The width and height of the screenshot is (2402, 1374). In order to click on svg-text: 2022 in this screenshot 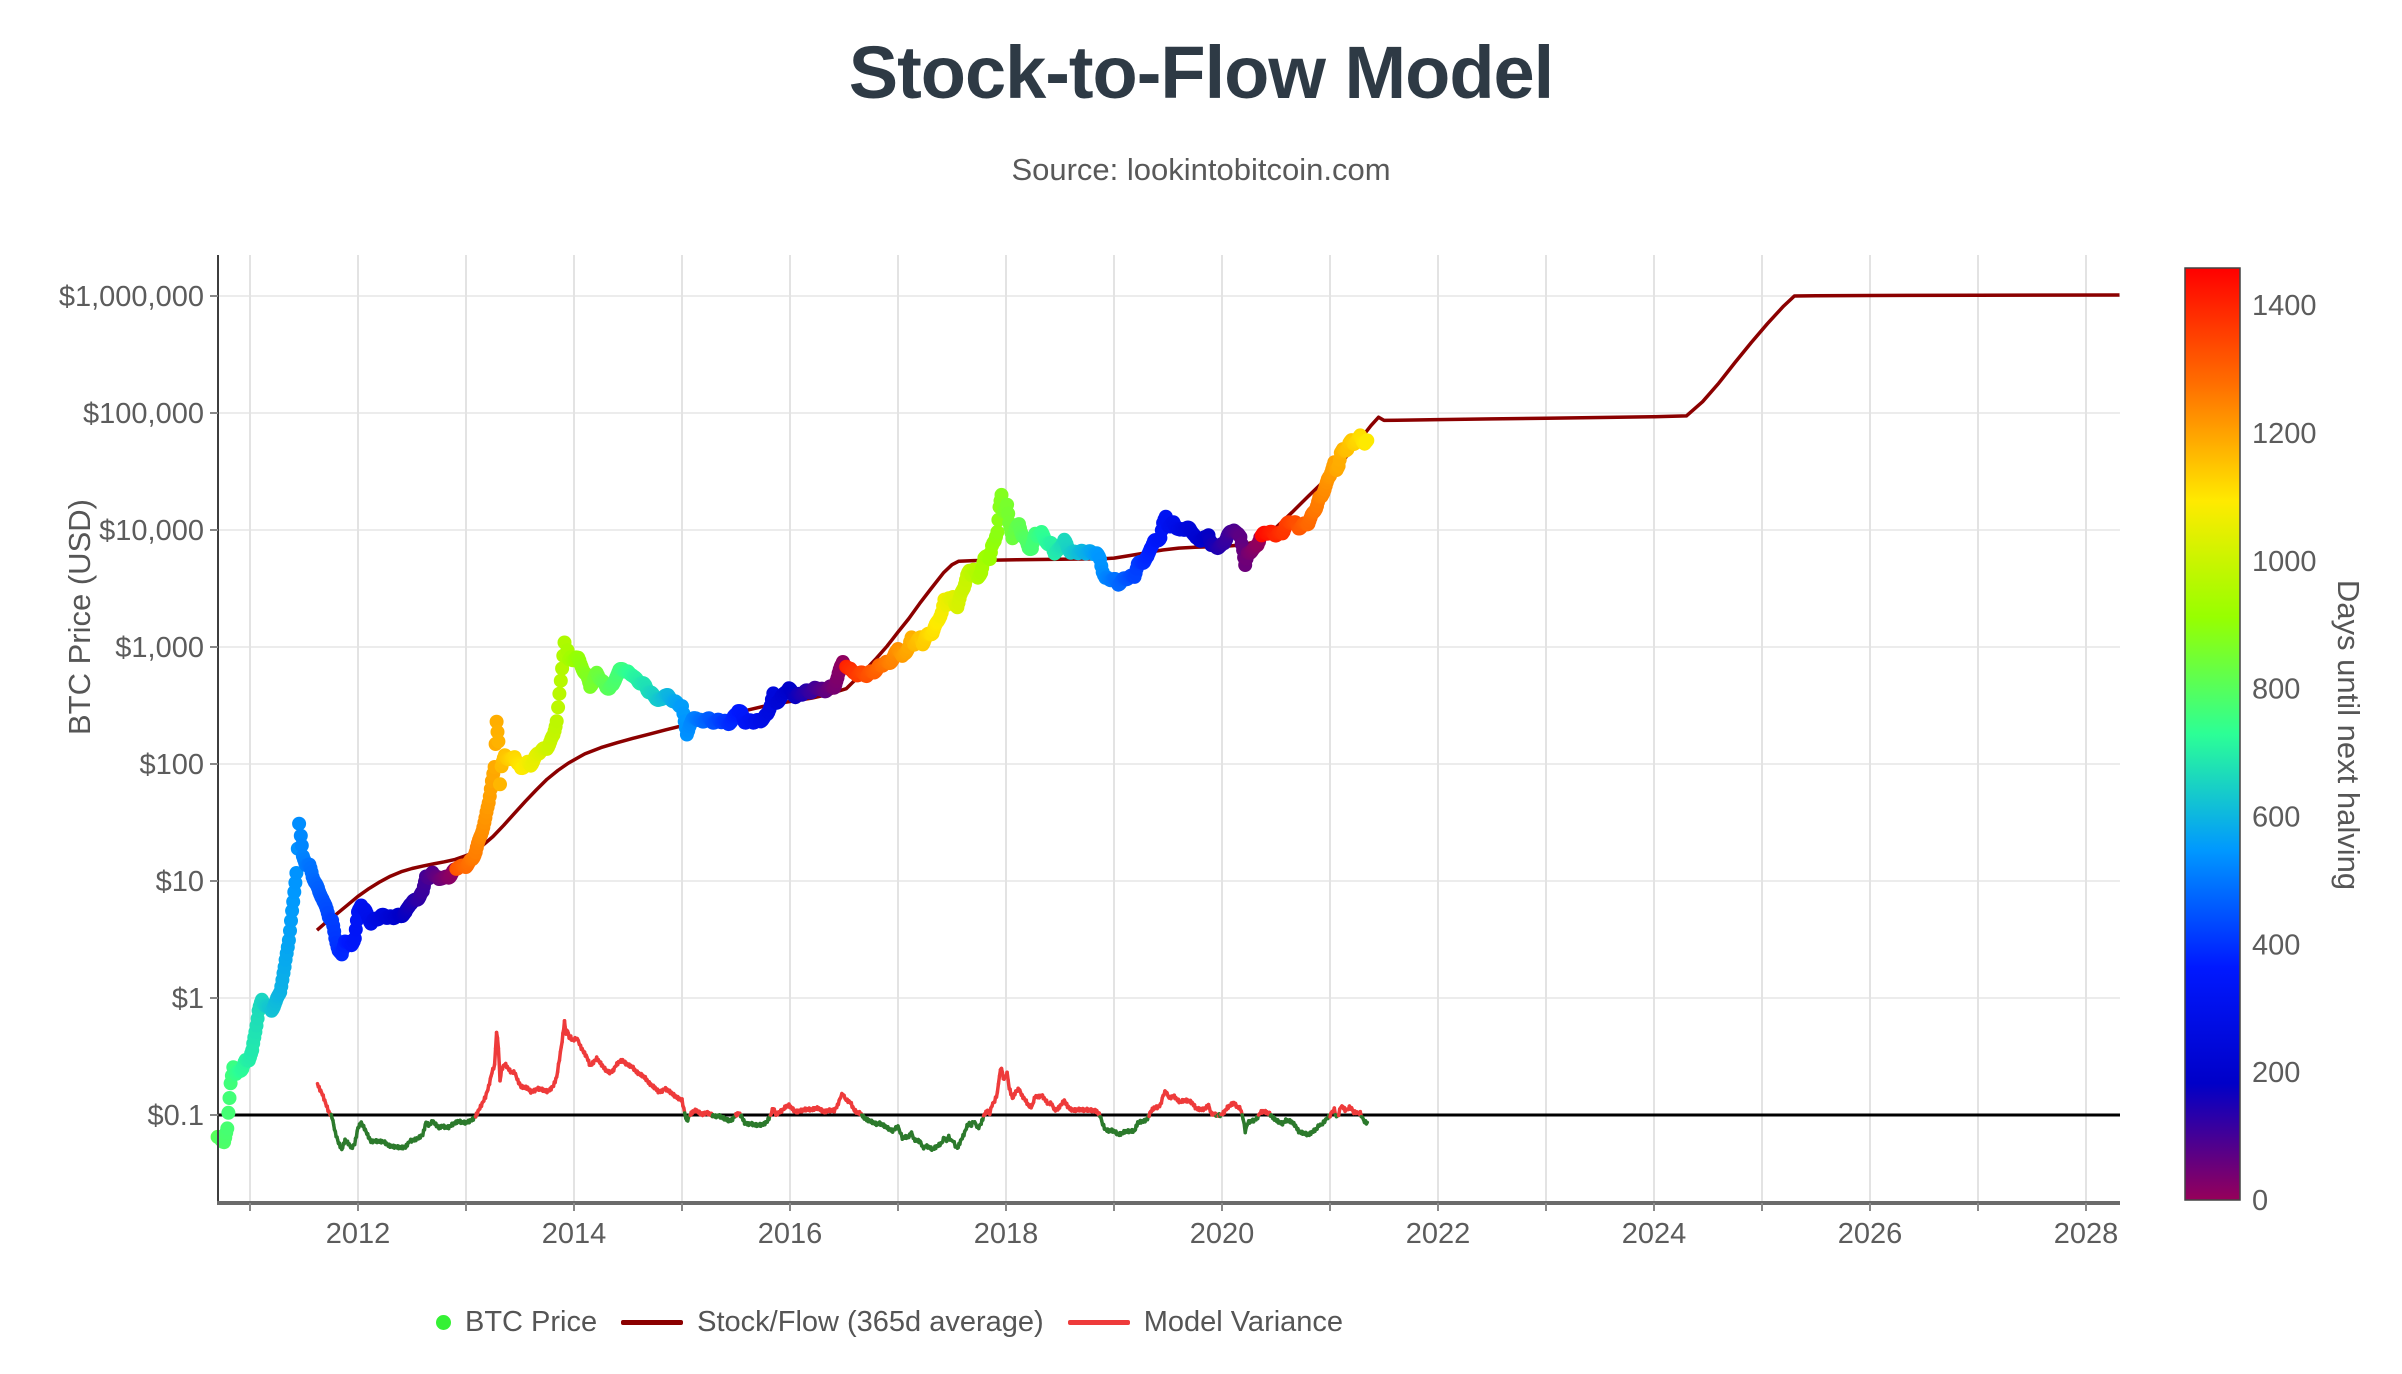, I will do `click(1438, 1234)`.